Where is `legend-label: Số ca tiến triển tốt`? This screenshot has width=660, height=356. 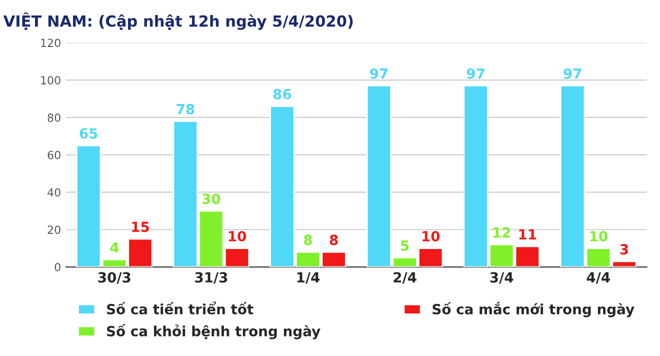 legend-label: Số ca tiến triển tốt is located at coordinates (180, 308).